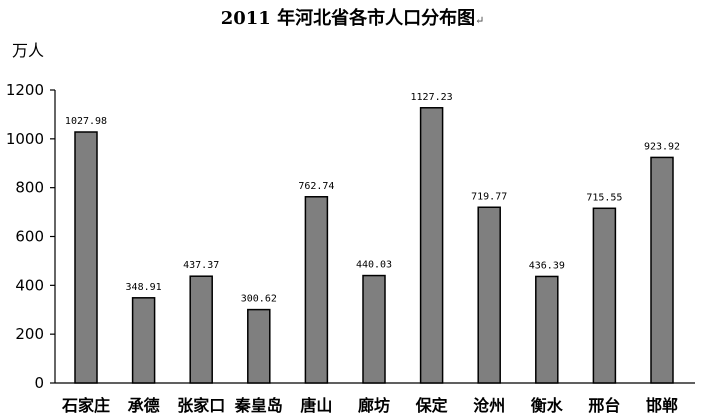 This screenshot has width=705, height=420. I want to click on category-label: 廊坊, so click(374, 405).